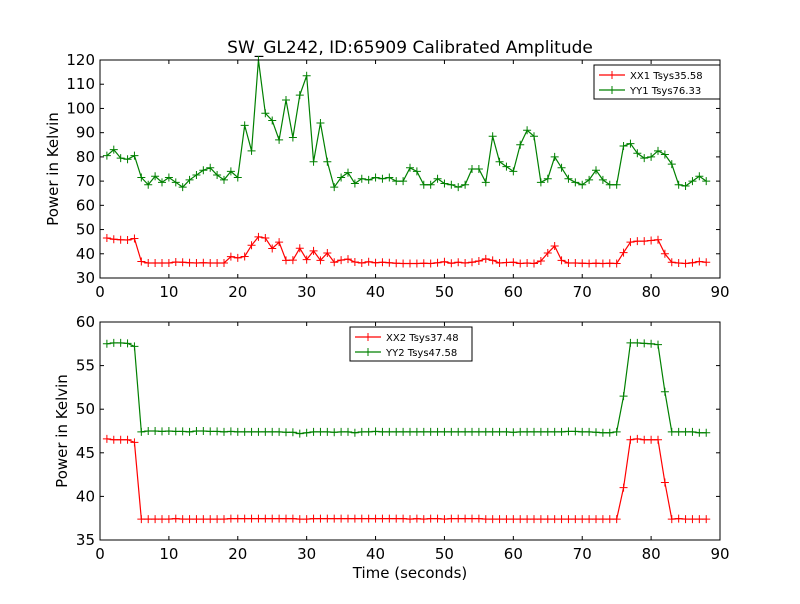 The width and height of the screenshot is (800, 604). I want to click on x-tick-label: 30, so click(306, 554).